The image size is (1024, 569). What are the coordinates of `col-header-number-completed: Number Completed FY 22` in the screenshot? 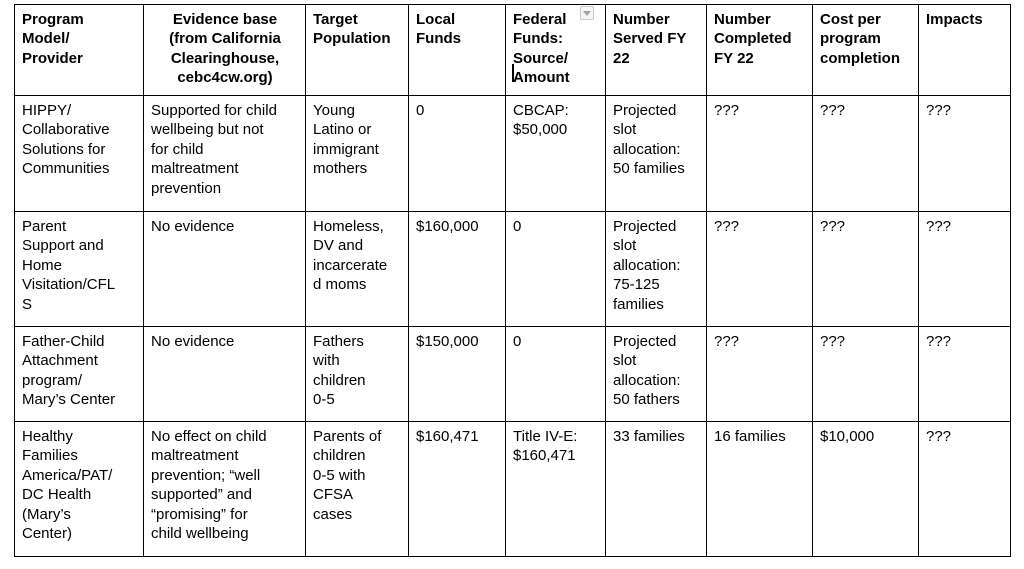 It's located at (759, 50).